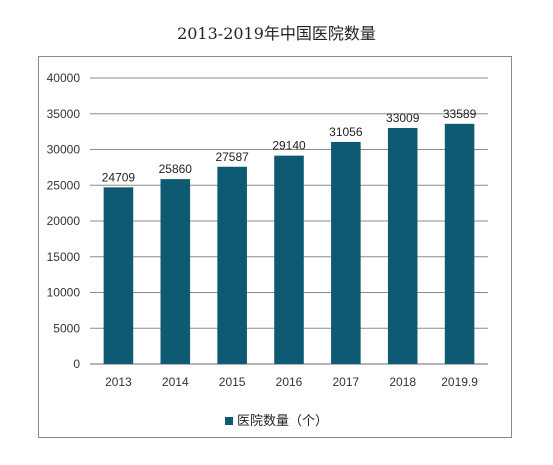 The width and height of the screenshot is (553, 465). Describe the element at coordinates (64, 293) in the screenshot. I see `y-tick-label: 10000` at that location.